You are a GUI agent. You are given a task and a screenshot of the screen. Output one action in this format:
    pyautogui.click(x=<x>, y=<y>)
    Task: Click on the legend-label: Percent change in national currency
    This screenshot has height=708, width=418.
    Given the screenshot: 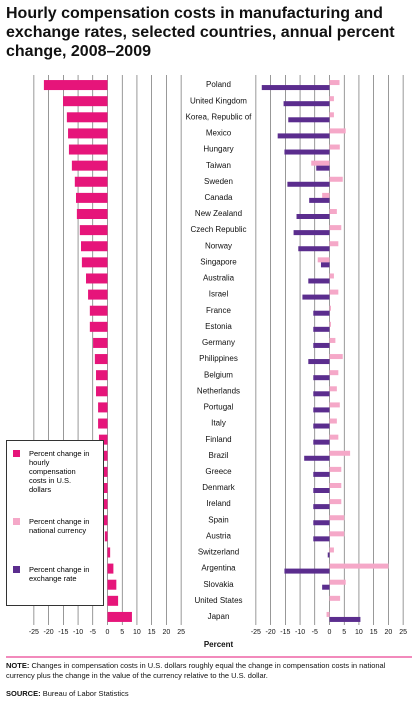 What is the action you would take?
    pyautogui.click(x=59, y=526)
    